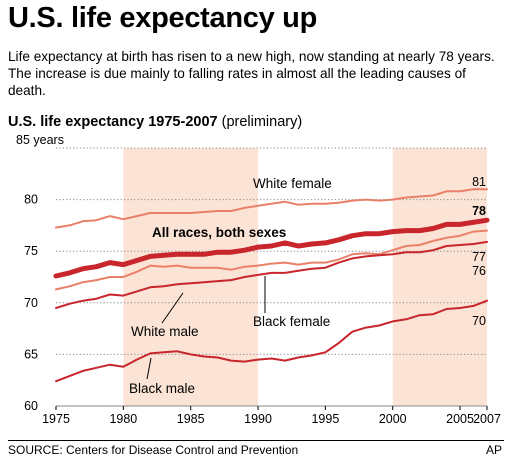 The height and width of the screenshot is (460, 512). Describe the element at coordinates (219, 232) in the screenshot. I see `series-label: All races, both sexes` at that location.